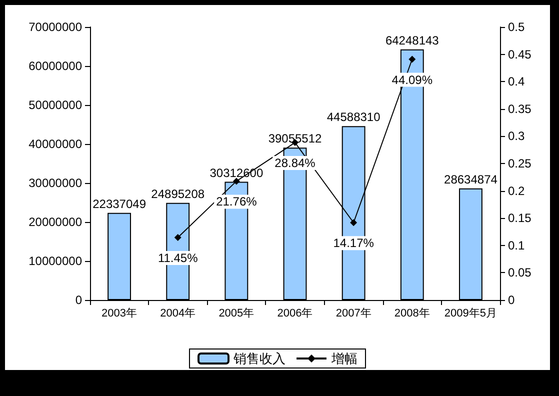  What do you see at coordinates (295, 314) in the screenshot?
I see `x-tick-label: 2006年` at bounding box center [295, 314].